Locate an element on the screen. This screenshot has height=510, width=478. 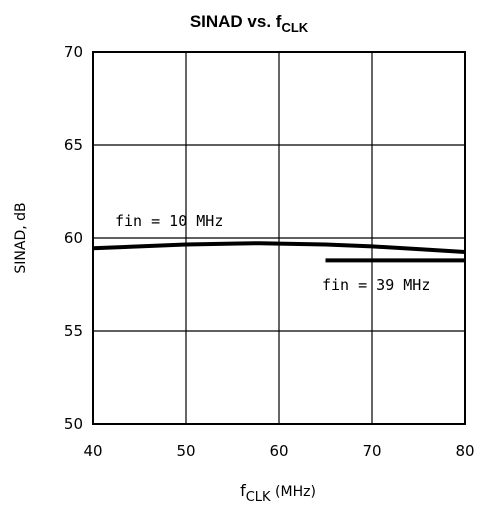
x-tick-40: 40 is located at coordinates (92, 451).